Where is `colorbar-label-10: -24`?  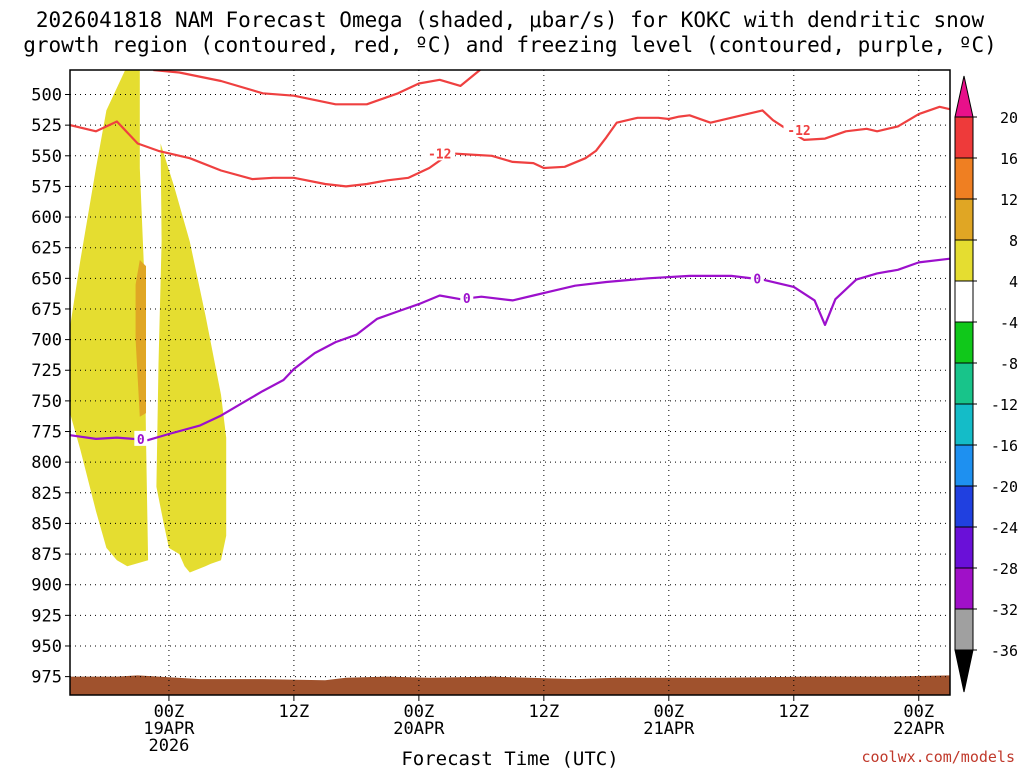
colorbar-label-10: -24 is located at coordinates (1004, 528).